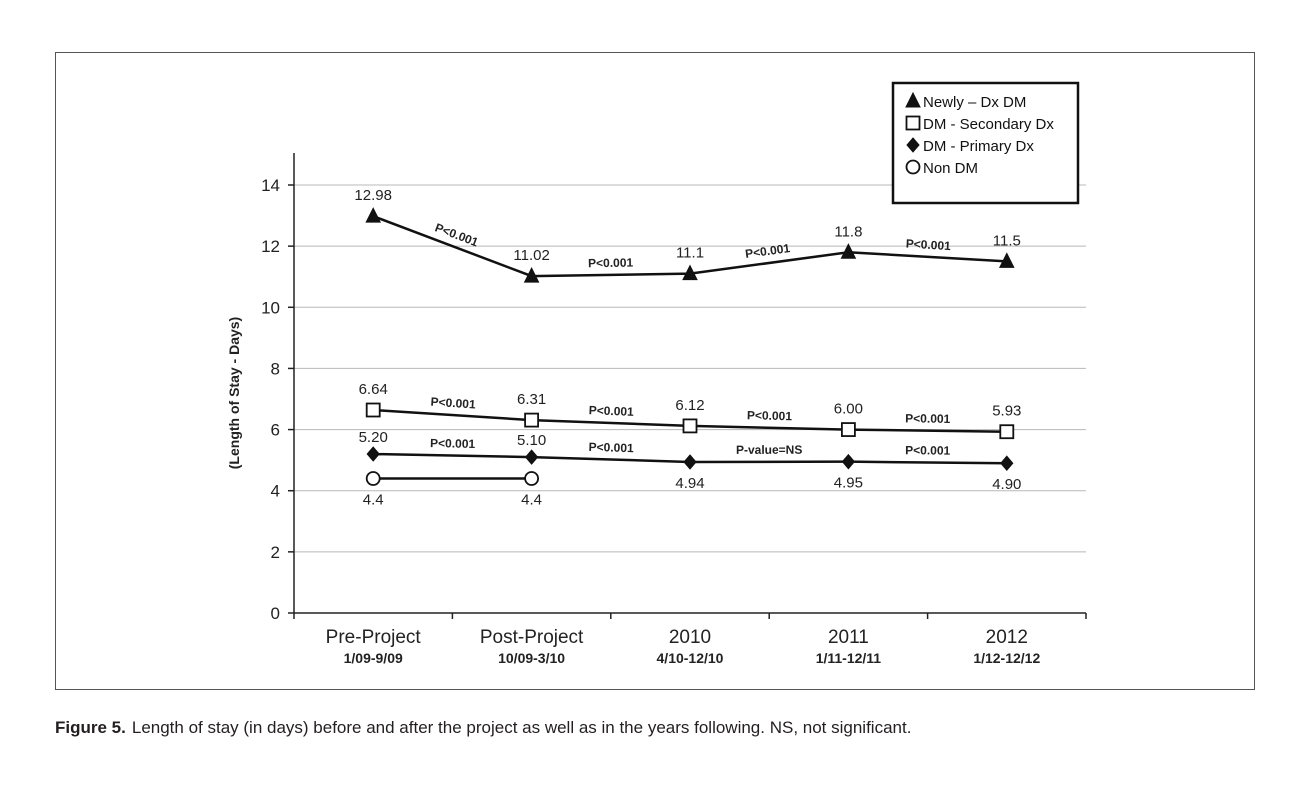 This screenshot has width=1314, height=785. I want to click on legend-marker-triangle, so click(913, 99).